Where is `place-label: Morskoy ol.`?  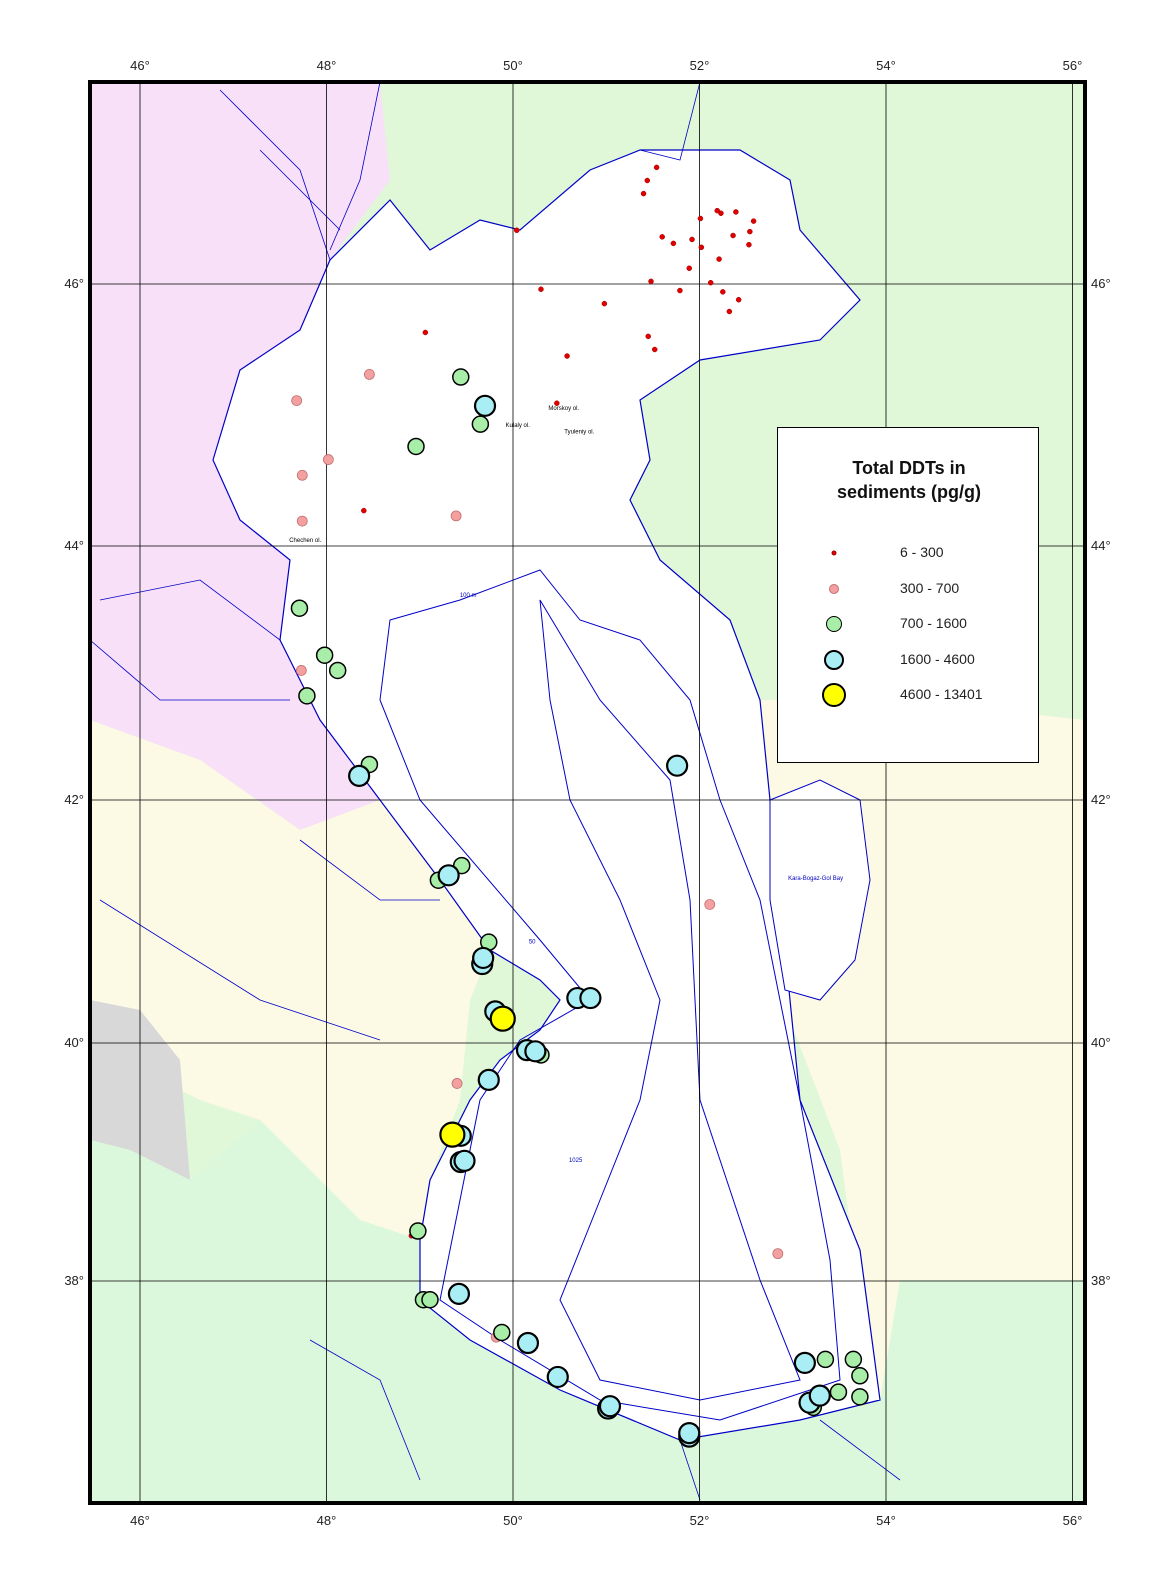 place-label: Morskoy ol. is located at coordinates (563, 409).